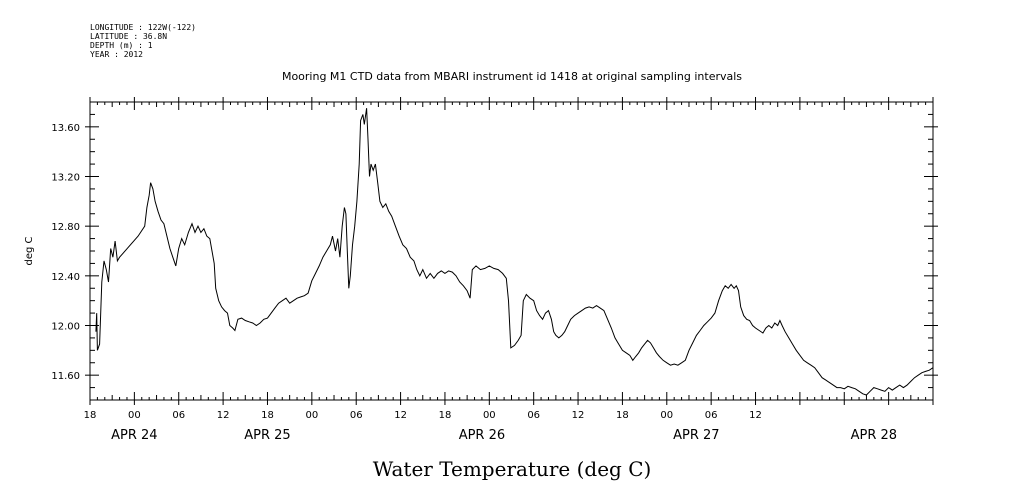 This screenshot has height=504, width=1009. Describe the element at coordinates (65, 128) in the screenshot. I see `y-tick-label: 13.60` at that location.